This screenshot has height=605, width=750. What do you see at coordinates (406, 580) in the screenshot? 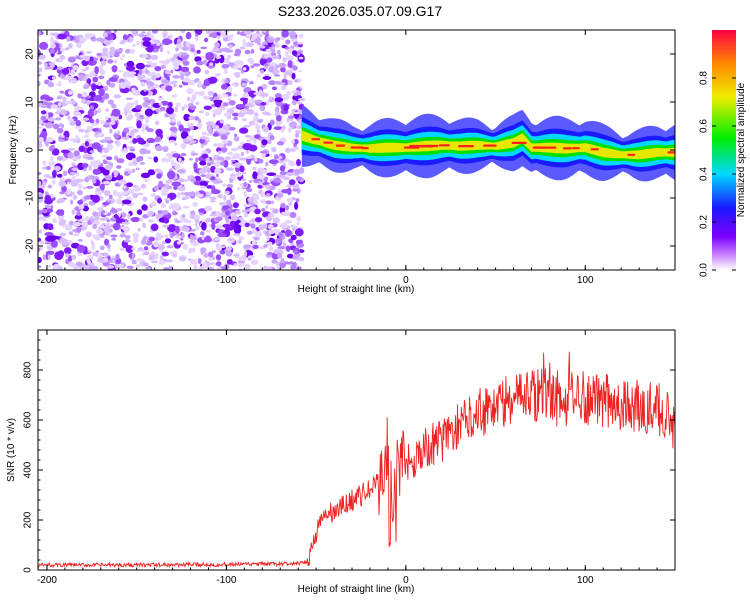
I see `x-tick-label: 0` at bounding box center [406, 580].